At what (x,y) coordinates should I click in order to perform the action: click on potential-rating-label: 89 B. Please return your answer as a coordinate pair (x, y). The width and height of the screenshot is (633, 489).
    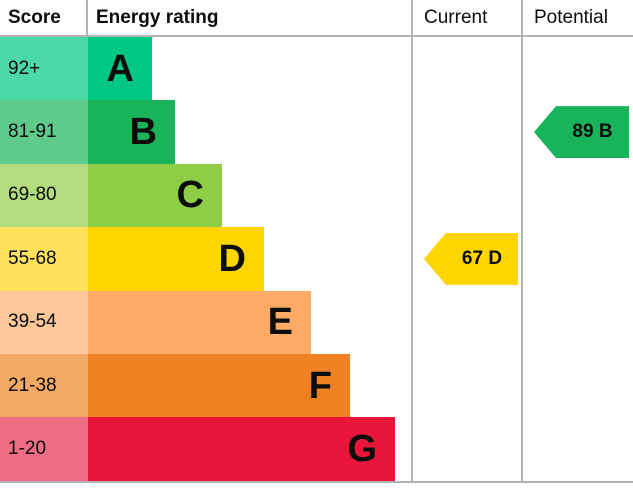
    Looking at the image, I should click on (592, 132).